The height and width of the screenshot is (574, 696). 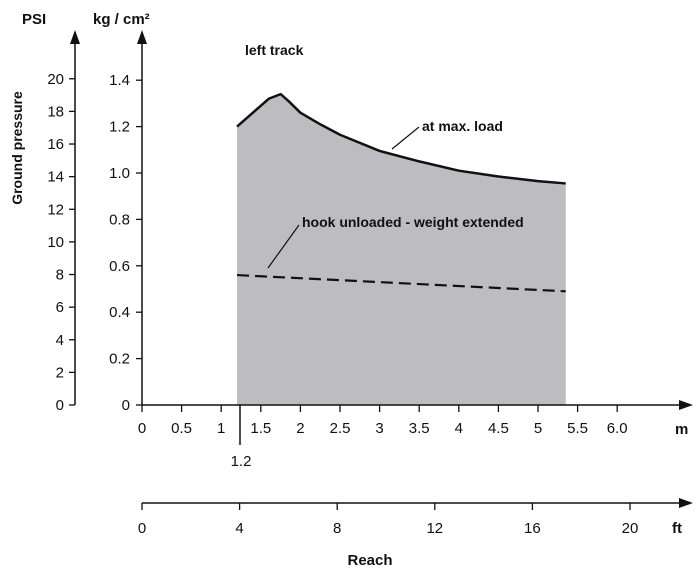 What do you see at coordinates (681, 429) in the screenshot?
I see `m-unit-label: m` at bounding box center [681, 429].